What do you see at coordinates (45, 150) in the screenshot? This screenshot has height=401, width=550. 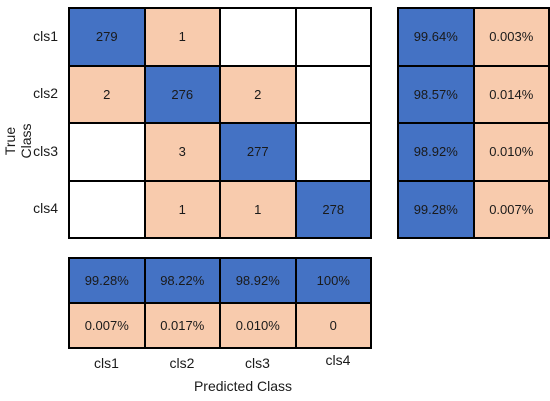 I see `row-tick-label: cls3` at bounding box center [45, 150].